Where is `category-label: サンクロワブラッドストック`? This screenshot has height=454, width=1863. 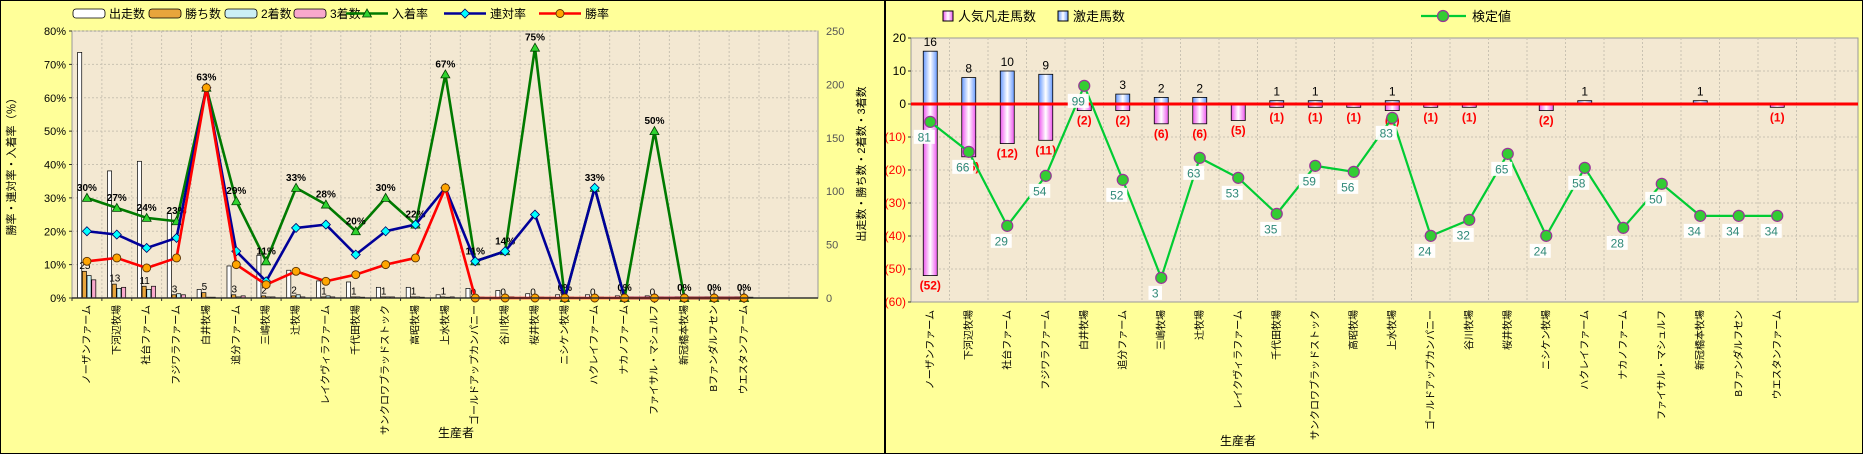
category-label: サンクロワブラッドストック is located at coordinates (385, 370).